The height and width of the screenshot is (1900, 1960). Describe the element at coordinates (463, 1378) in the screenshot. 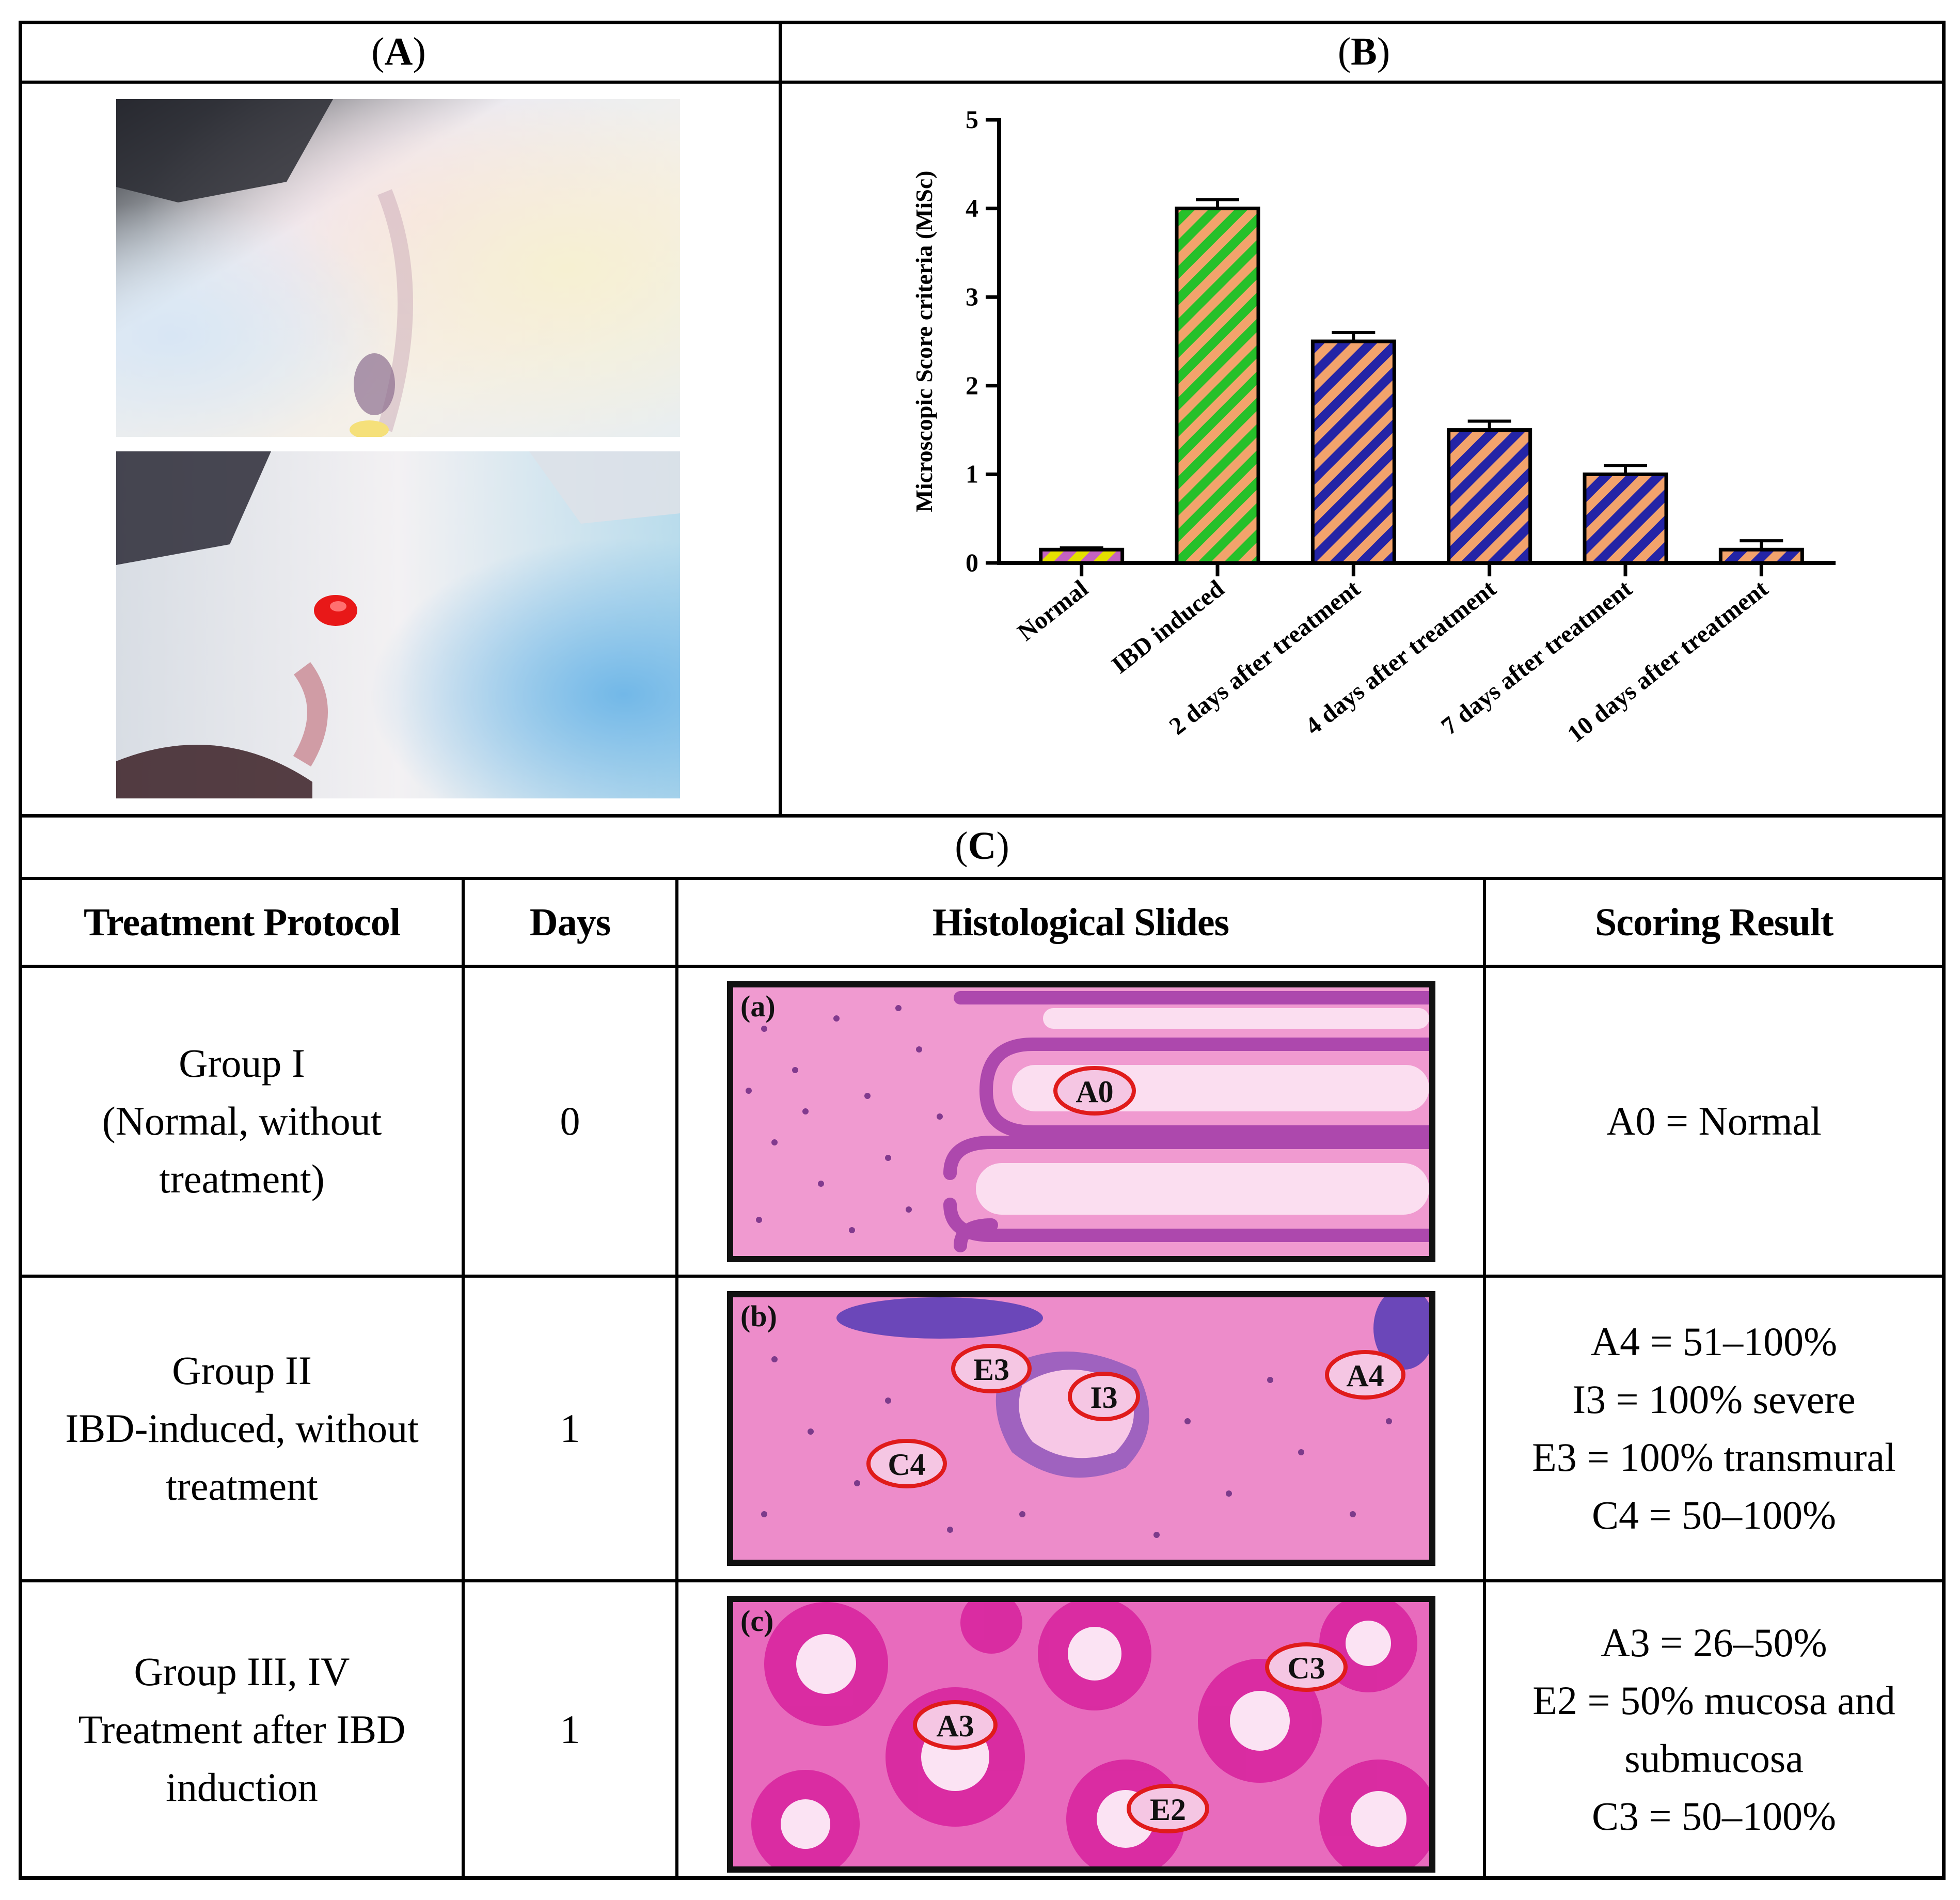

I see `divider-col1` at that location.